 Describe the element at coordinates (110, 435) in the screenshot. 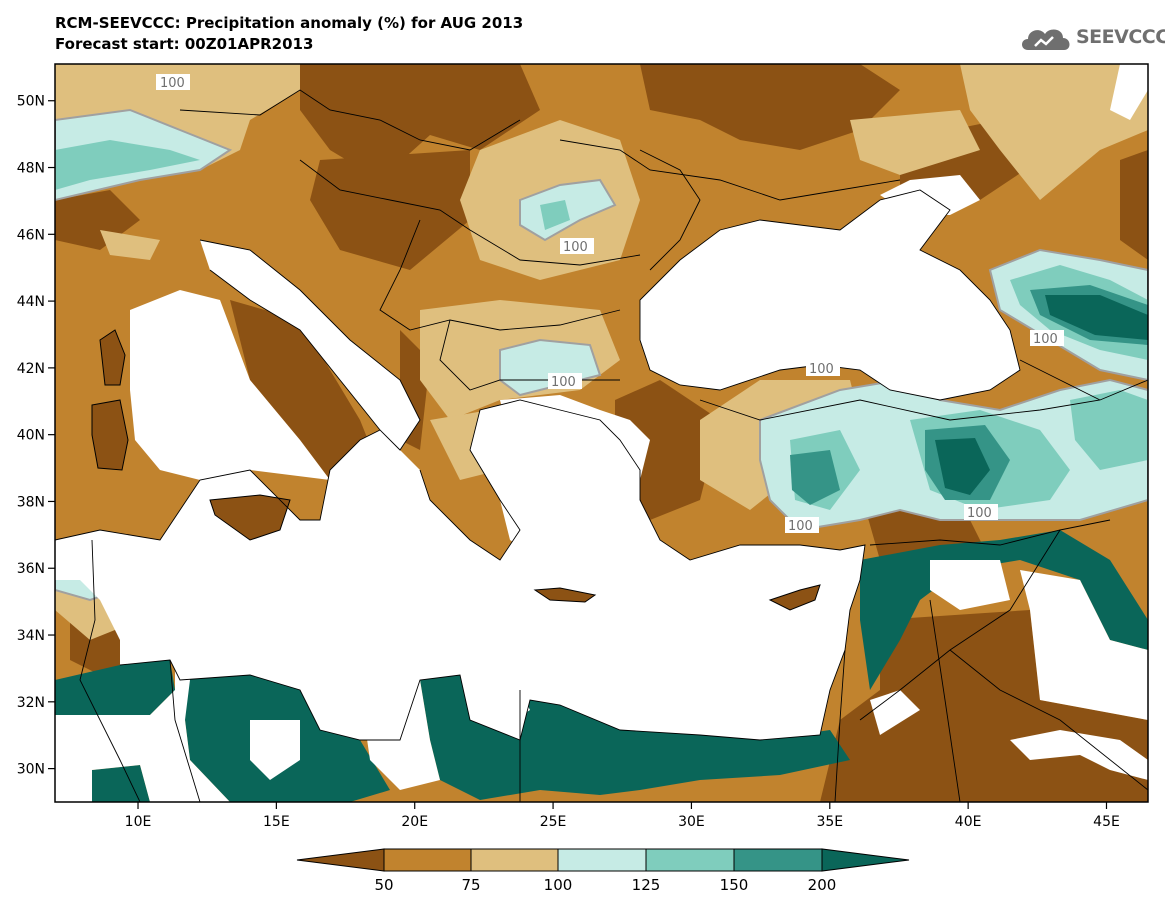

I see `sardinia` at that location.